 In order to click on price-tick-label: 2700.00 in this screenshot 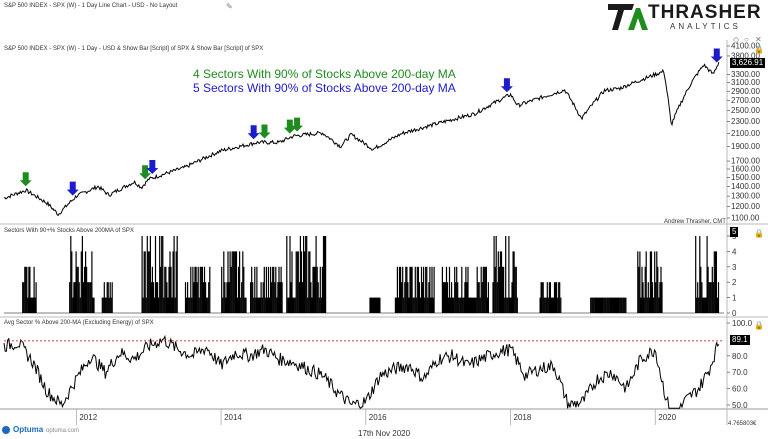, I will do `click(745, 100)`.